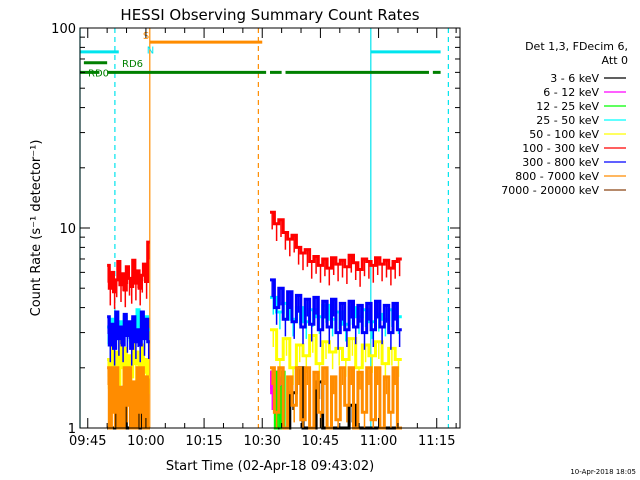  I want to click on y-tick-label-100: 100, so click(63, 29).